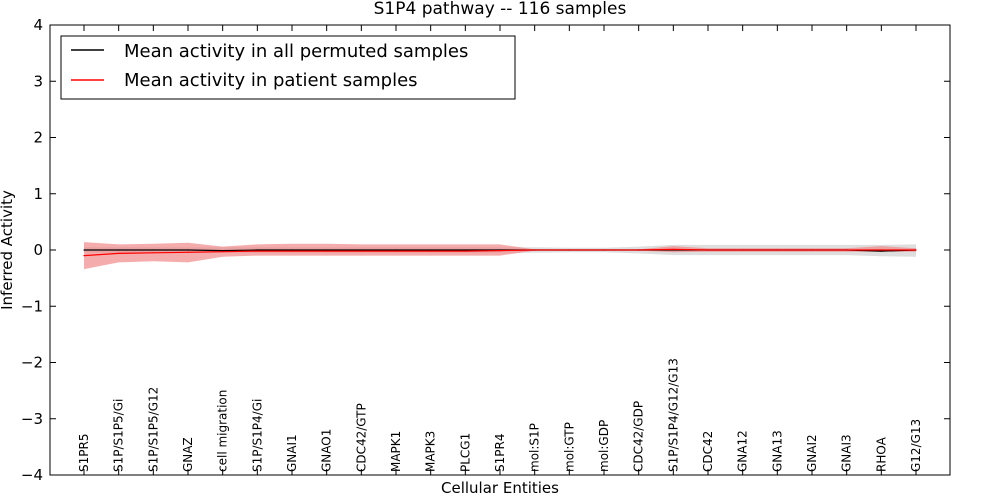 The height and width of the screenshot is (500, 1000). What do you see at coordinates (153, 429) in the screenshot?
I see `x-category-label: S1P/S1P5/G12` at bounding box center [153, 429].